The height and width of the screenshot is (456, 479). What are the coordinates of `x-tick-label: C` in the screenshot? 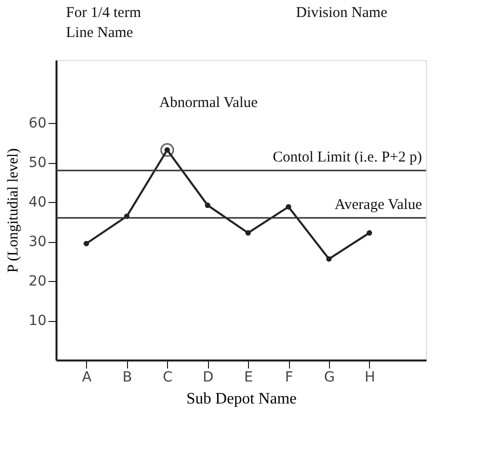 It's located at (167, 378).